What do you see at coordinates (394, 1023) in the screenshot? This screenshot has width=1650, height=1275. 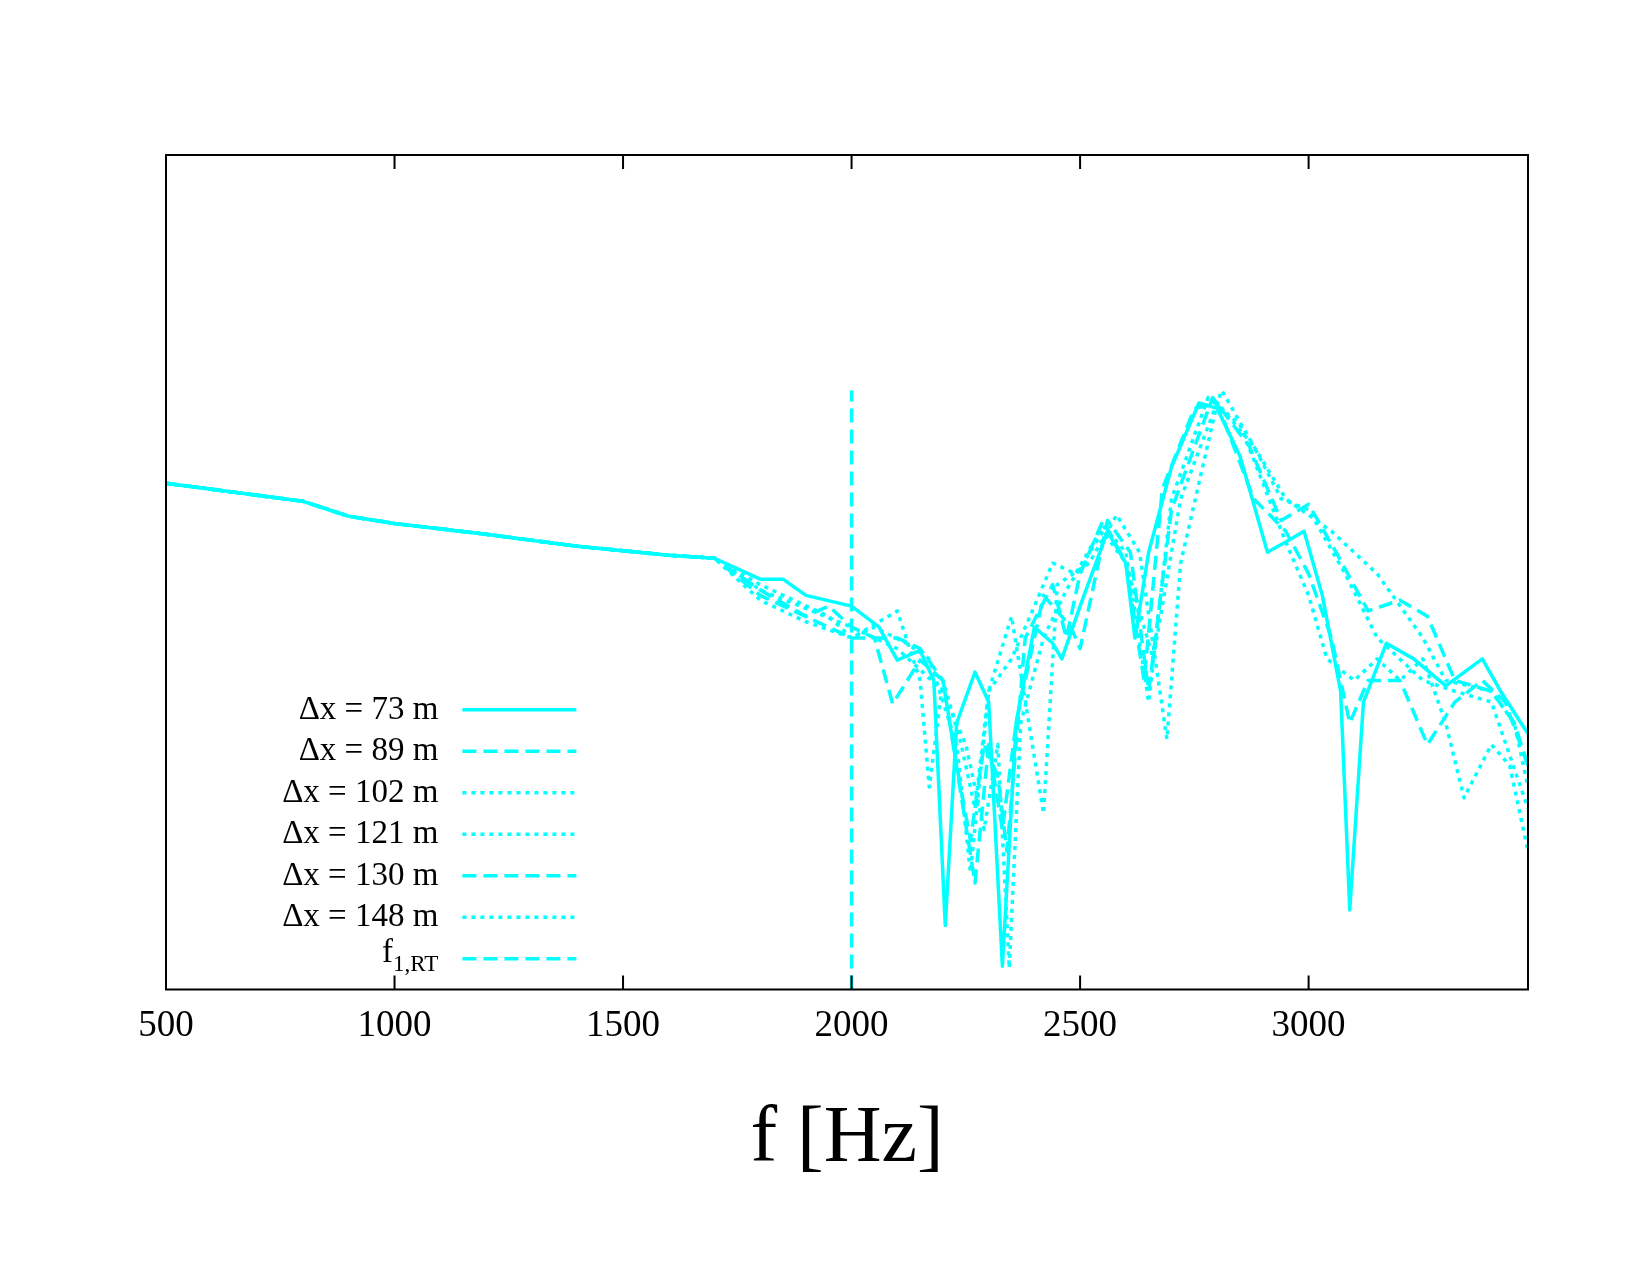 I see `x-tick-label: 1000` at bounding box center [394, 1023].